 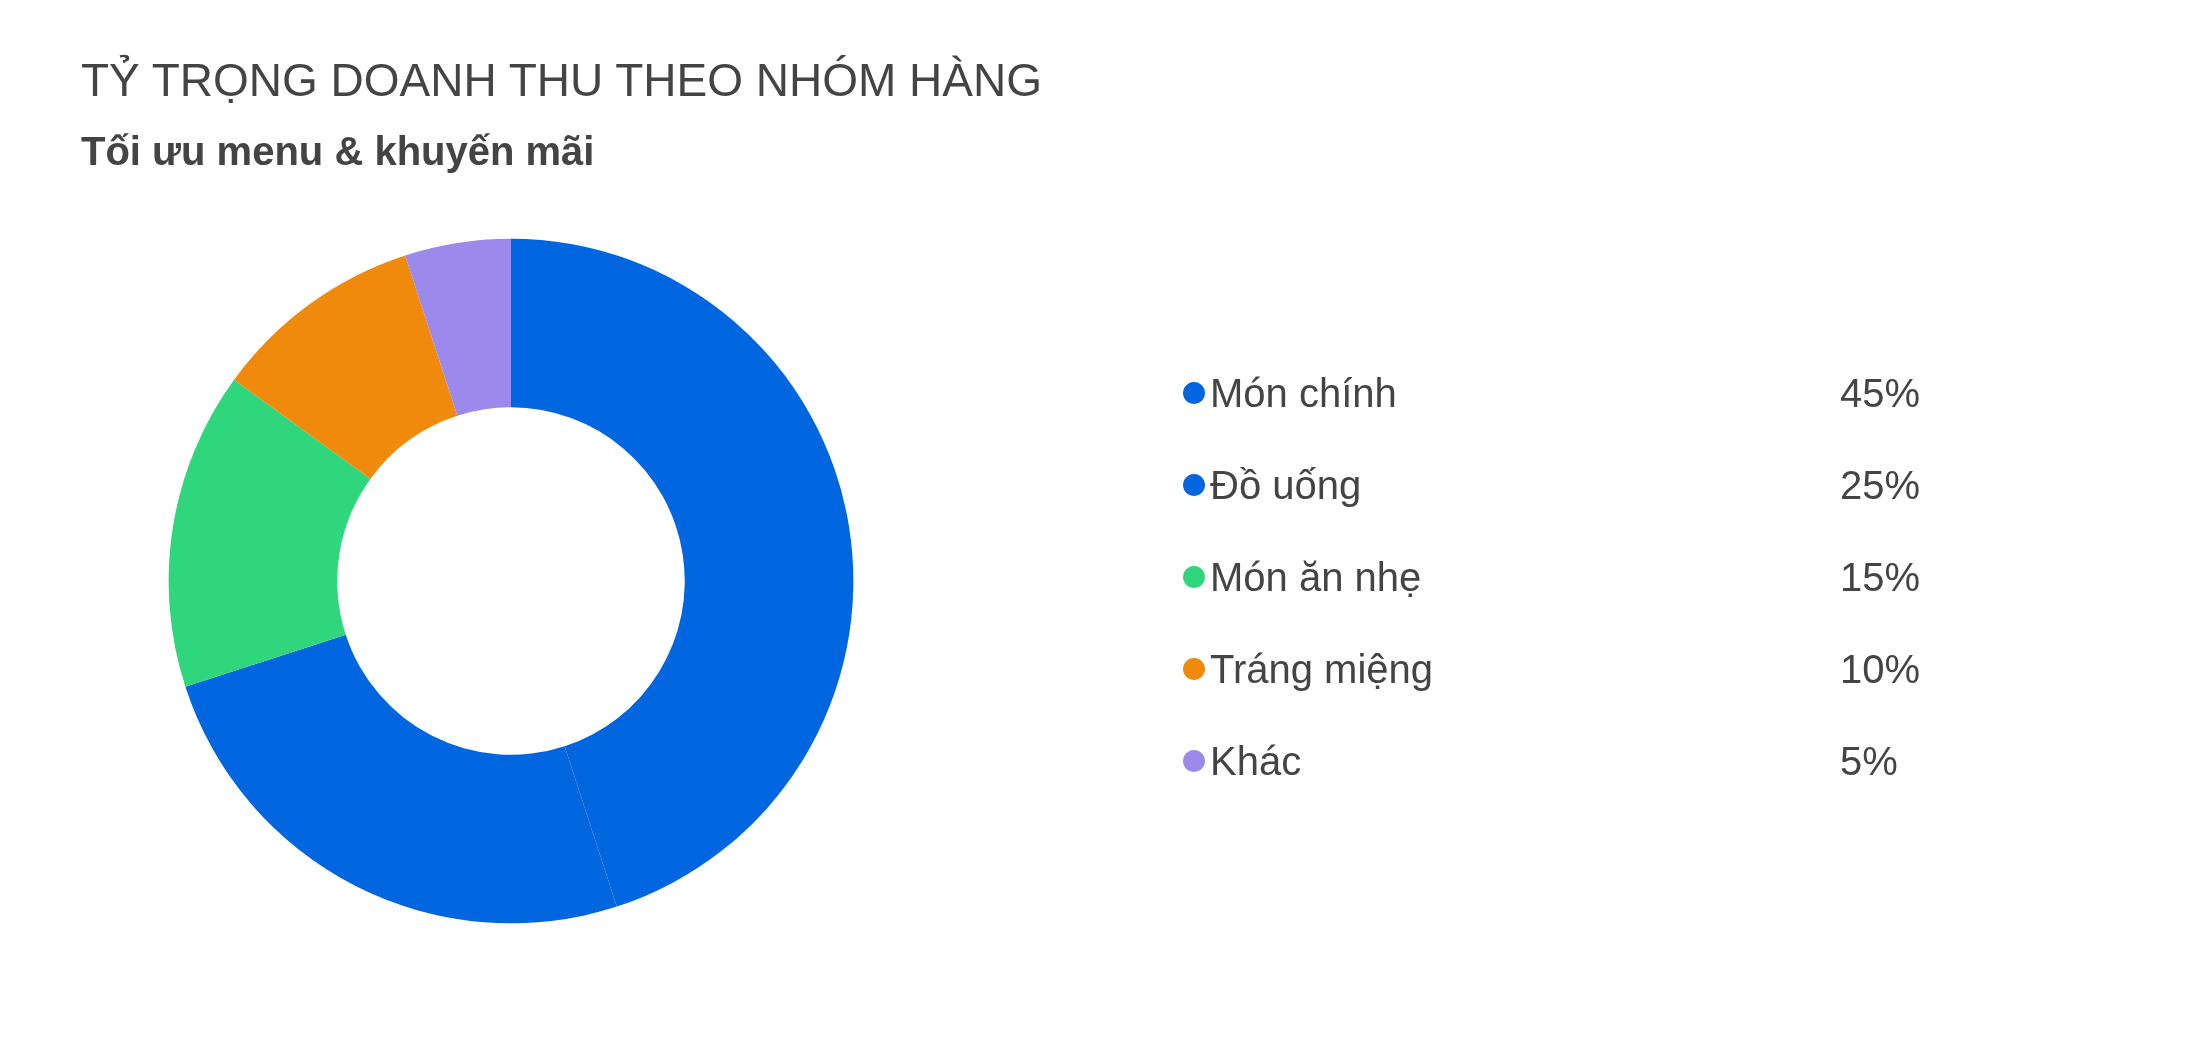 What do you see at coordinates (1316, 577) in the screenshot?
I see `legend-label: Món ăn nhẹ` at bounding box center [1316, 577].